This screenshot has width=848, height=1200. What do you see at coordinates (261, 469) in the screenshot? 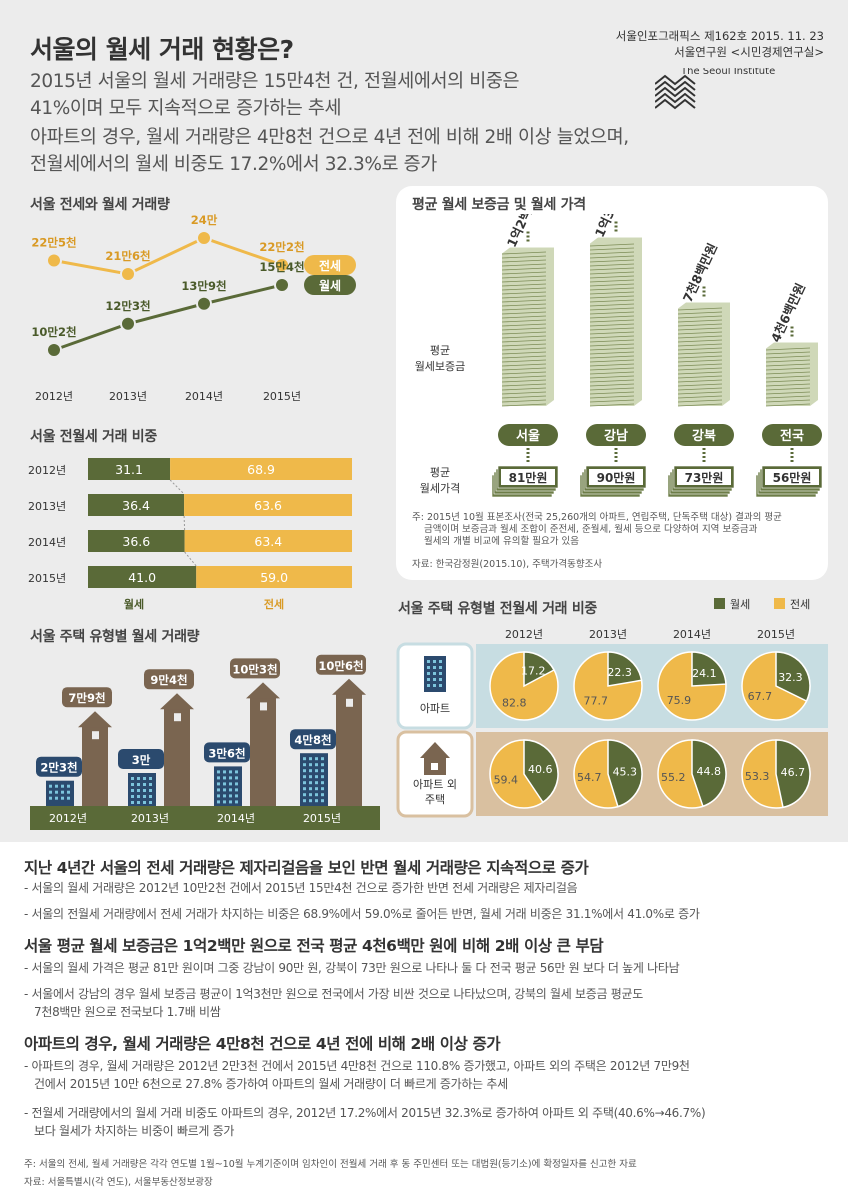
I see `ratio-label-jeonse: 68.9` at bounding box center [261, 469].